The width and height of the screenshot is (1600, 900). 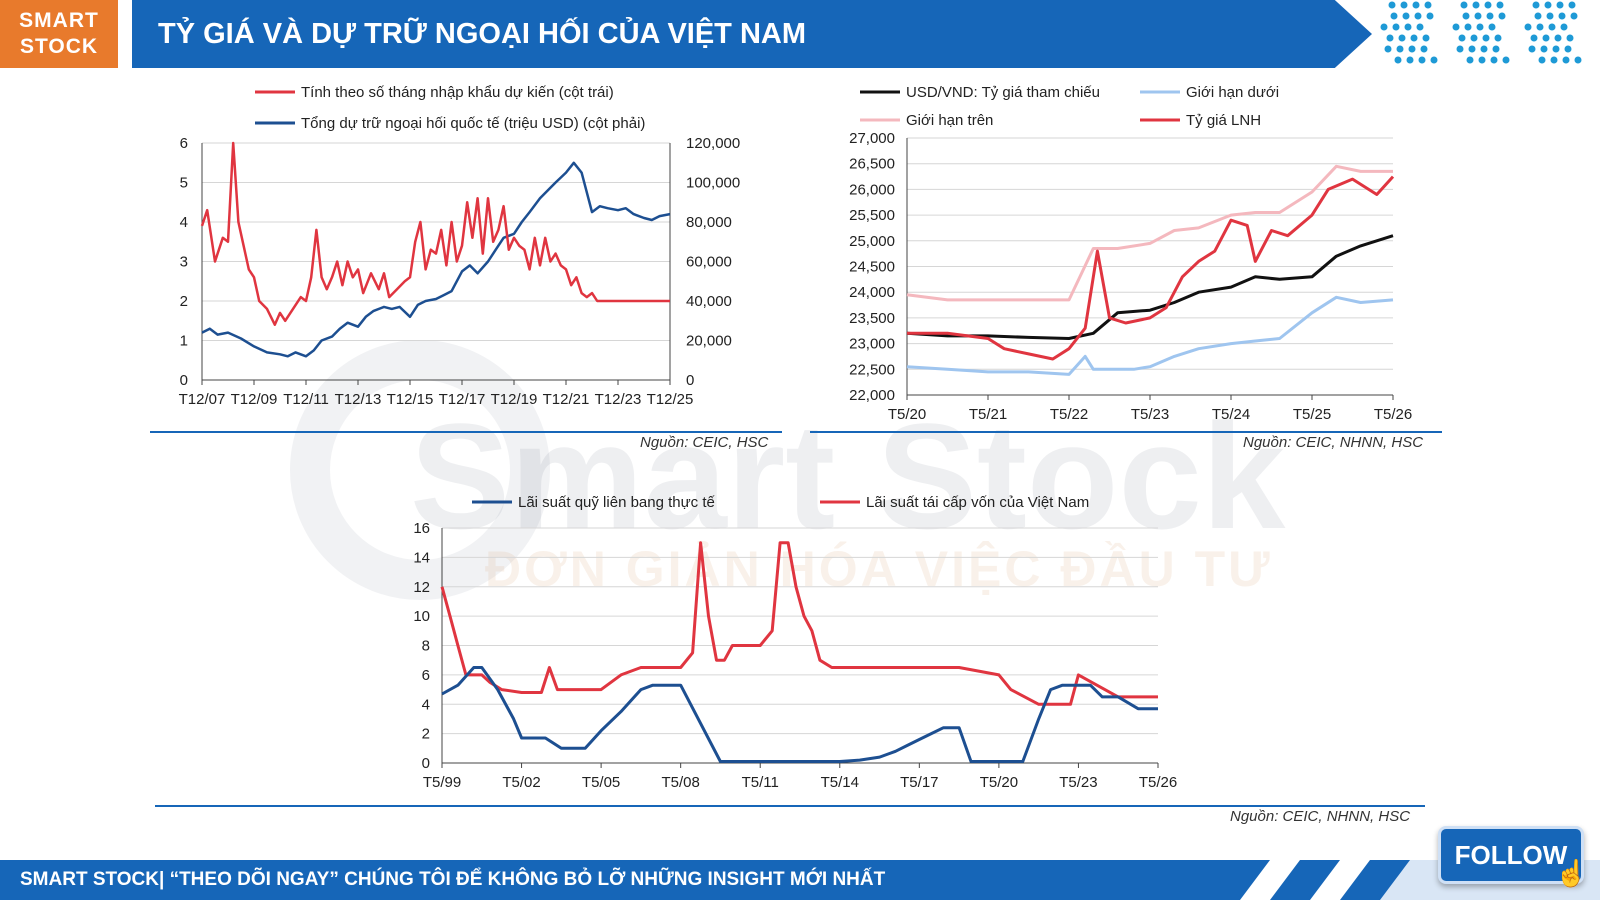 What do you see at coordinates (184, 380) in the screenshot?
I see `y-tick-left: 0` at bounding box center [184, 380].